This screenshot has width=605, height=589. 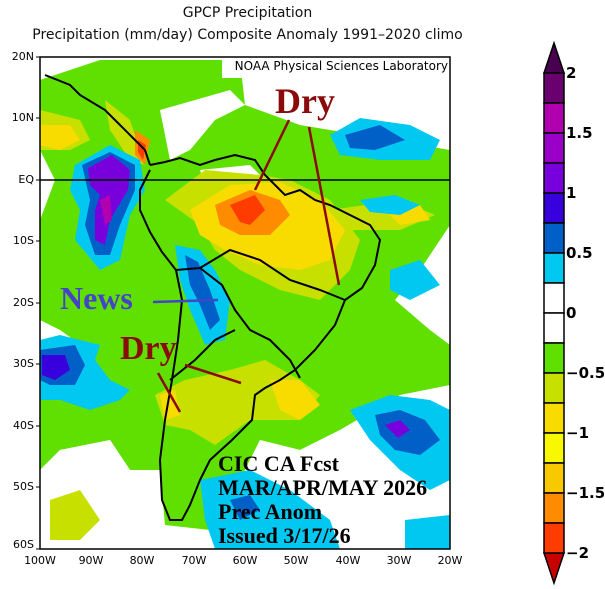 I want to click on axis-ticks, so click(x=38, y=303).